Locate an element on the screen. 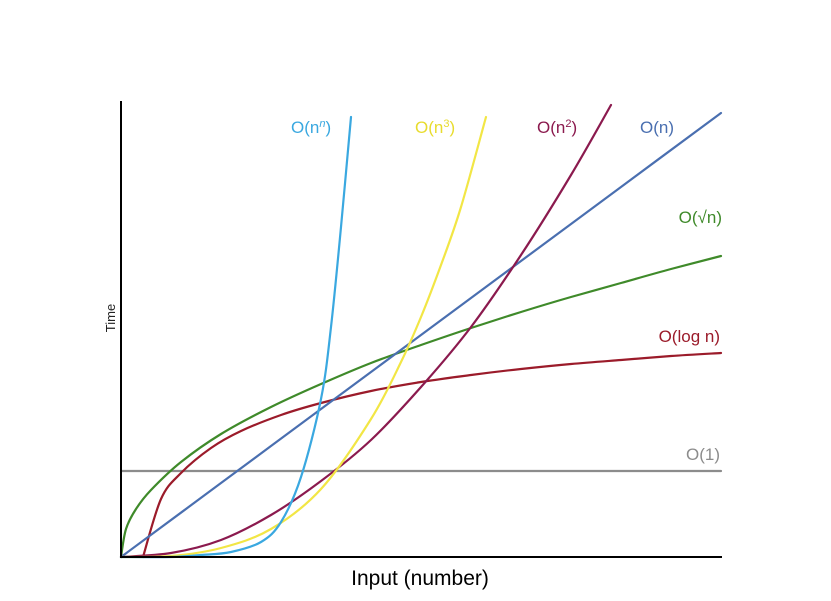  series-label-5: O(n3) is located at coordinates (435, 127).